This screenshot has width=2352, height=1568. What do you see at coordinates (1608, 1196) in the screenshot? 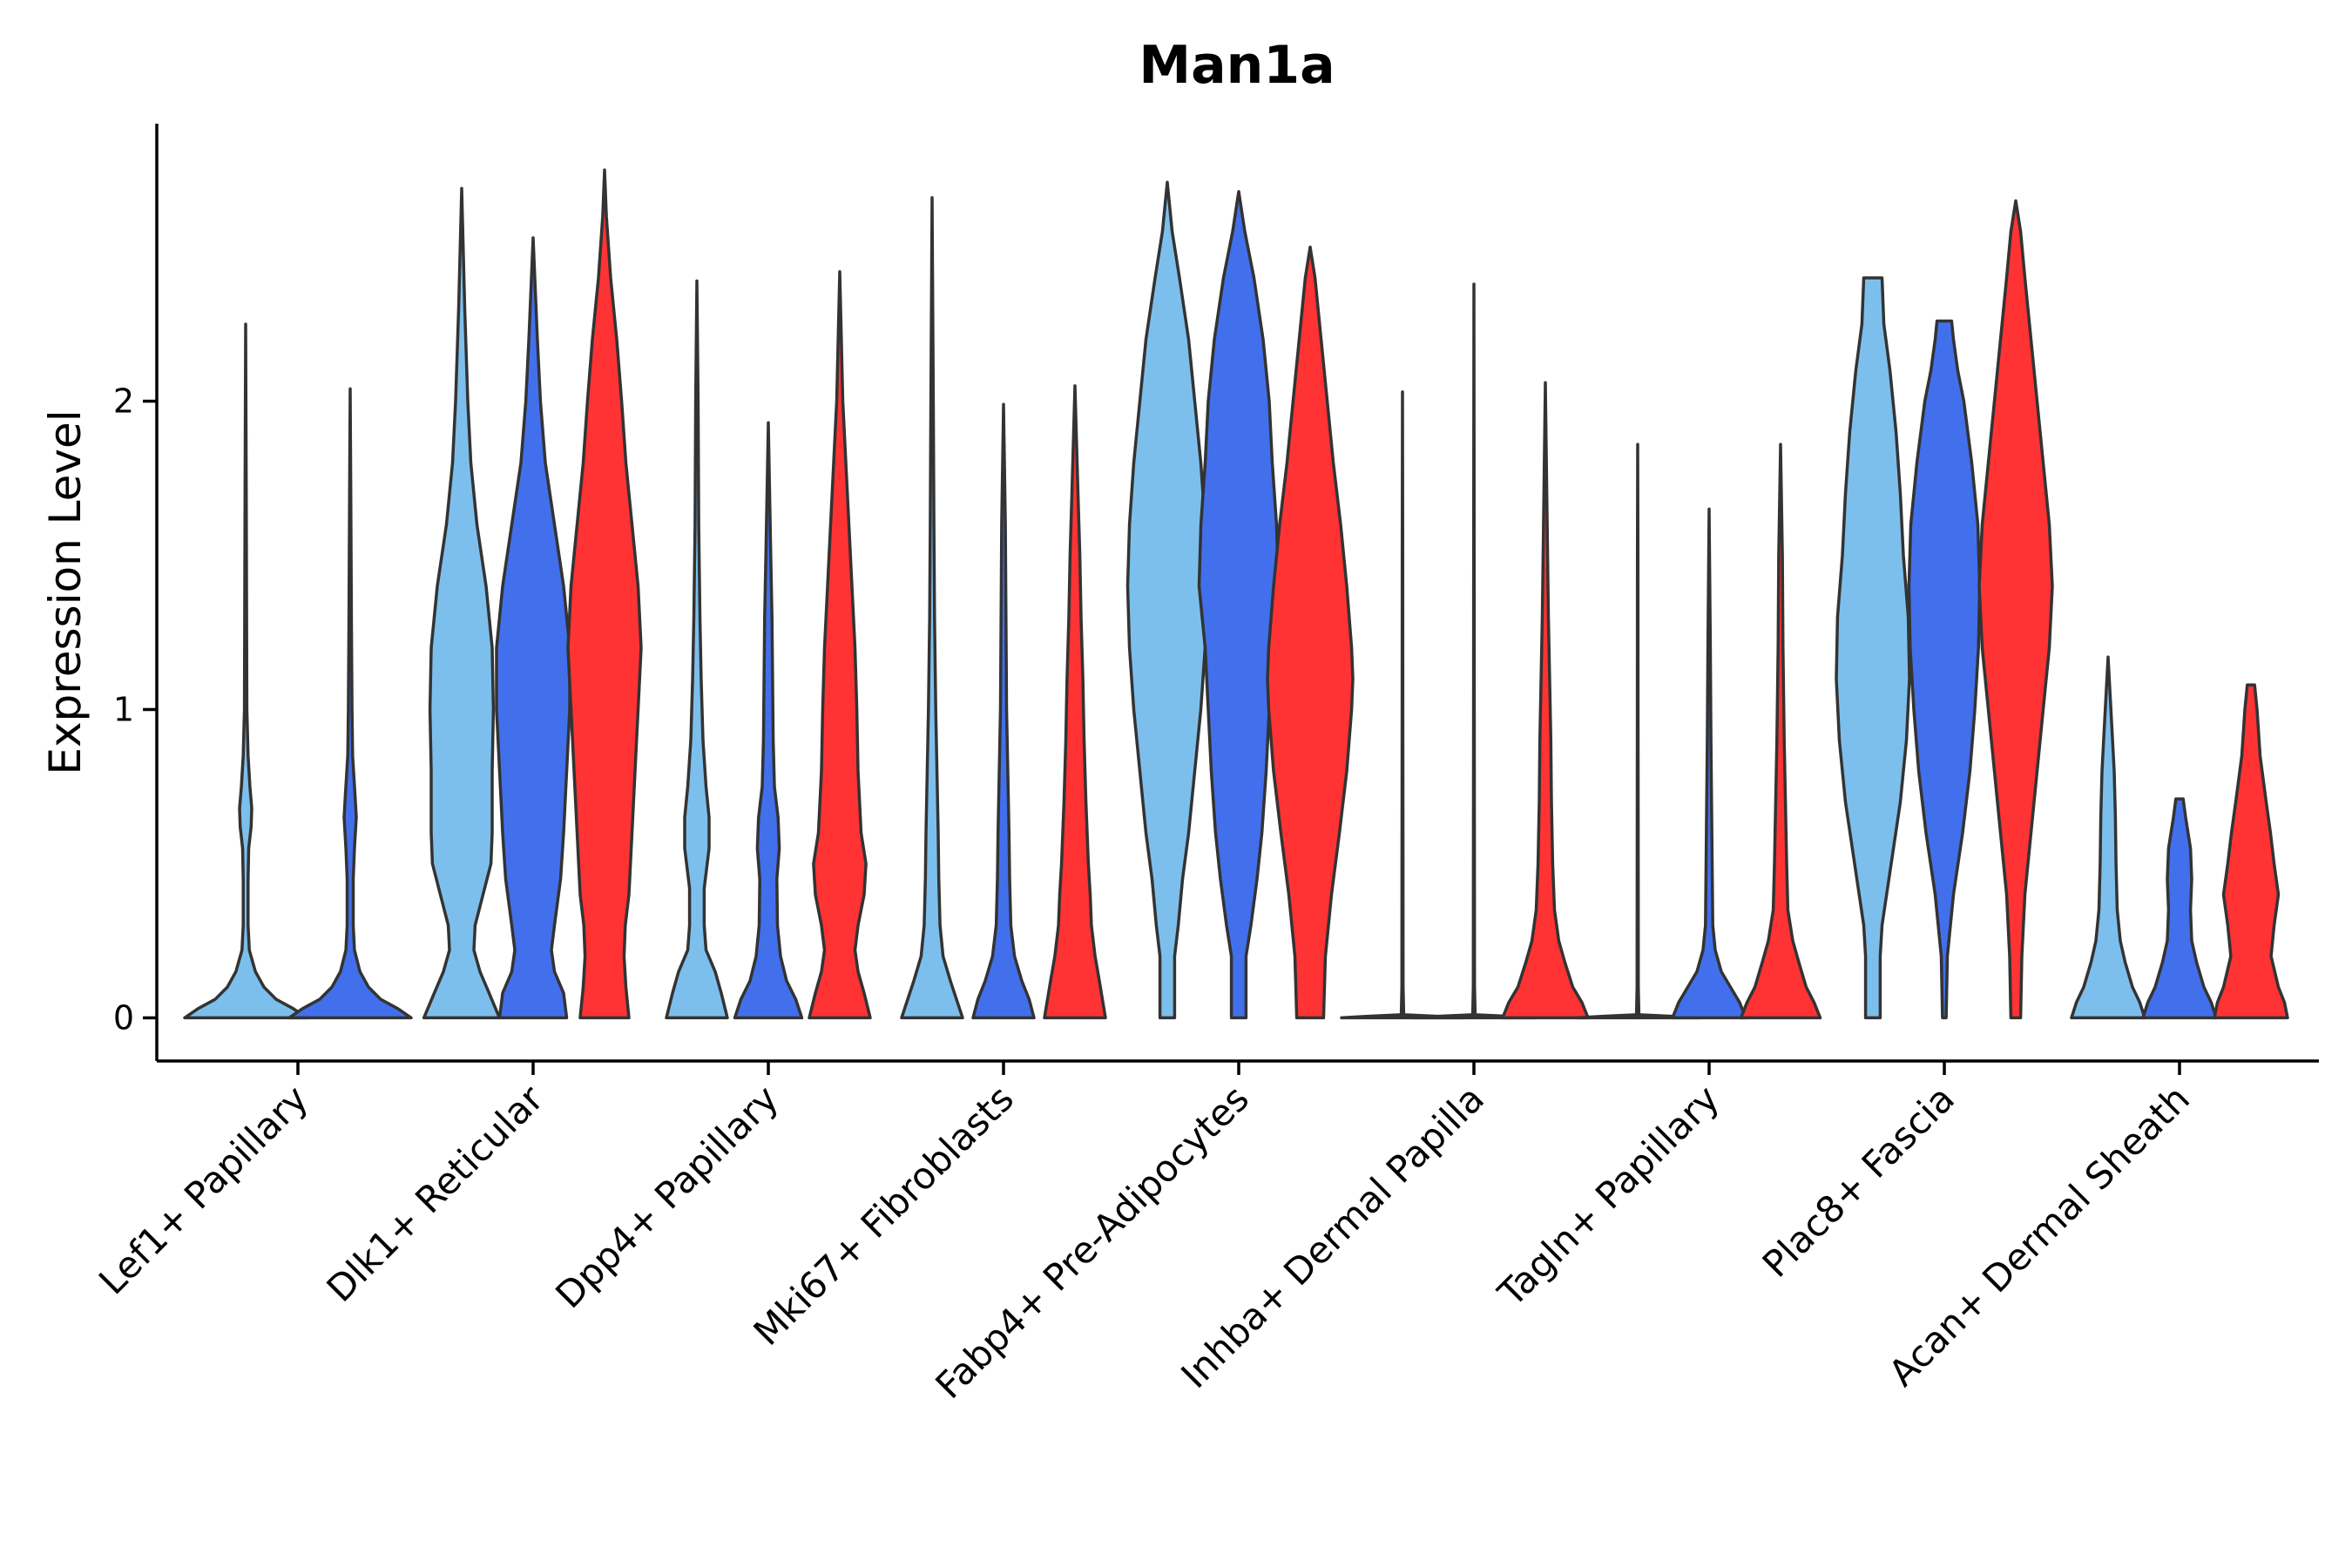
I see `x-tick-label-6: Tagln+ Papillary` at bounding box center [1608, 1196].